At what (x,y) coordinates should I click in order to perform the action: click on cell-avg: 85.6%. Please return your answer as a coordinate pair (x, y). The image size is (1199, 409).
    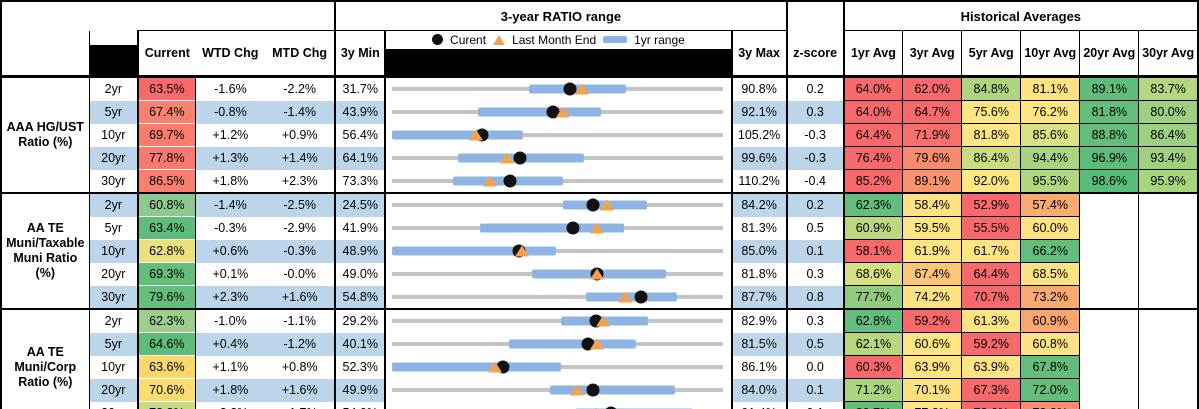
    Looking at the image, I should click on (1050, 135).